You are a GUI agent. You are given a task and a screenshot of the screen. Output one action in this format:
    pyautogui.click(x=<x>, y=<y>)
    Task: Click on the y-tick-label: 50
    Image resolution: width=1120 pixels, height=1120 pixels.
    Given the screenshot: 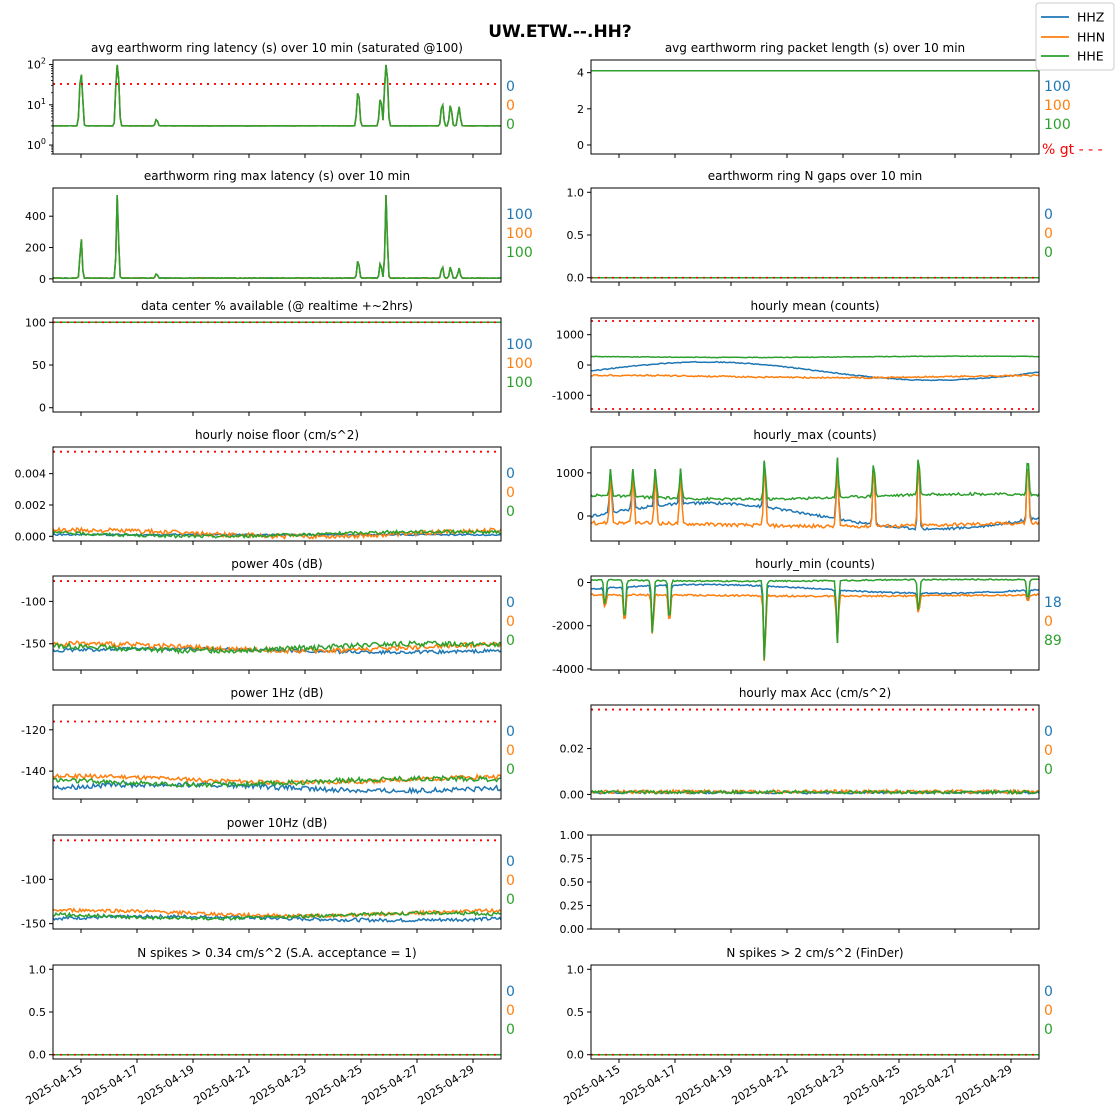 What is the action you would take?
    pyautogui.click(x=39, y=365)
    